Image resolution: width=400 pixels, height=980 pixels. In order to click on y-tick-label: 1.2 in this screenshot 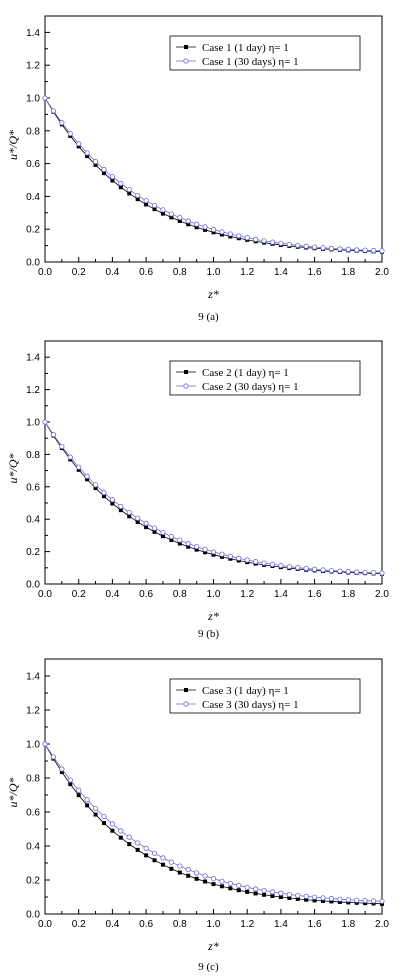, I will do `click(33, 66)`.